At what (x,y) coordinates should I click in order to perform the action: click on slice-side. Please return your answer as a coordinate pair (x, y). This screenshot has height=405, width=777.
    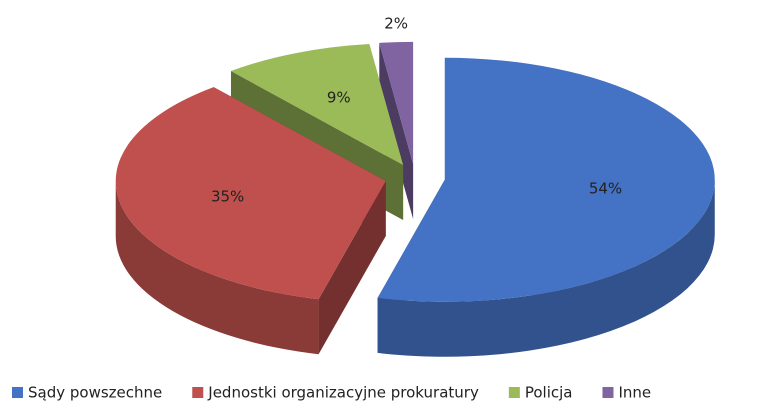
    Looking at the image, I should click on (396, 130).